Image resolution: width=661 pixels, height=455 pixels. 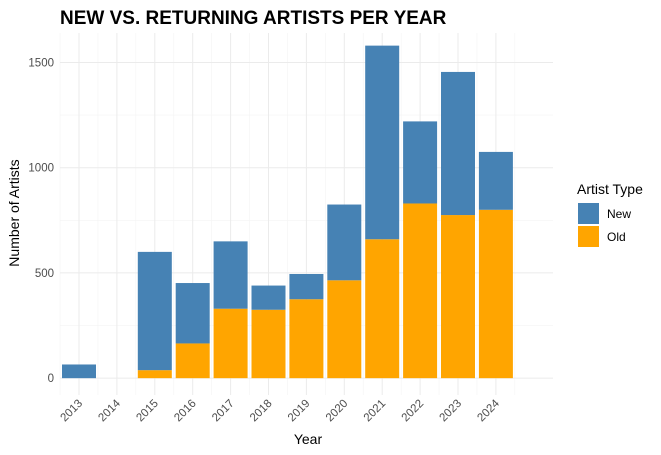 I want to click on y-tick-label: 500, so click(x=44, y=274).